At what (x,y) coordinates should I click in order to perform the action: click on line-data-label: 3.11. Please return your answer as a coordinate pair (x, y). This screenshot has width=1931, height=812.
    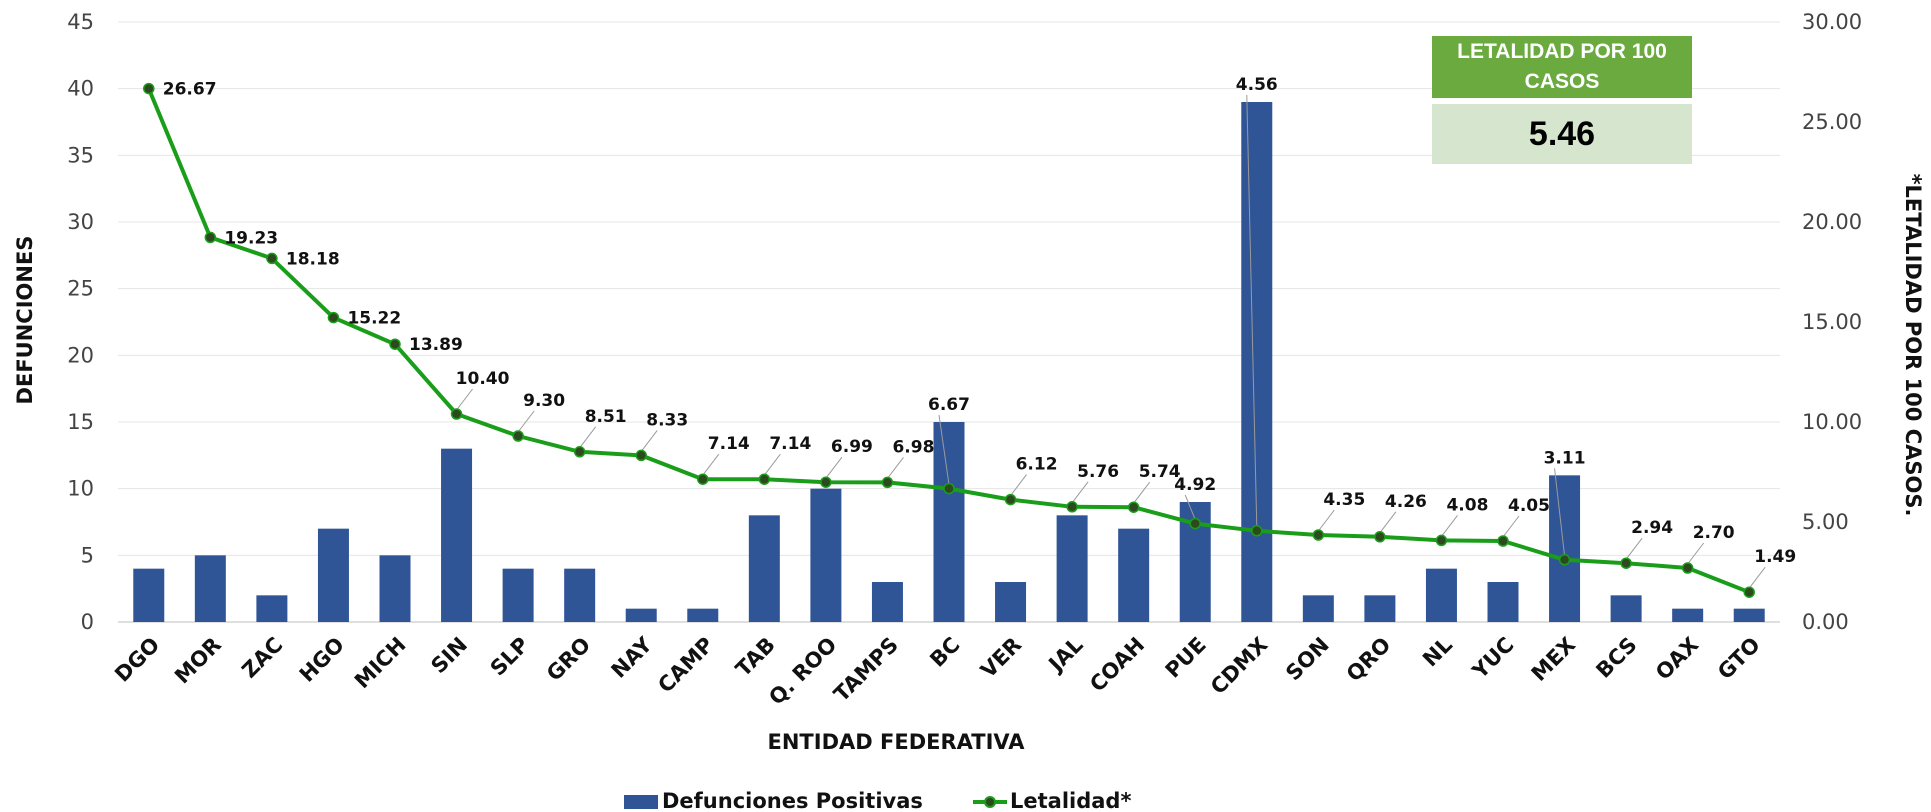
    Looking at the image, I should click on (1565, 458).